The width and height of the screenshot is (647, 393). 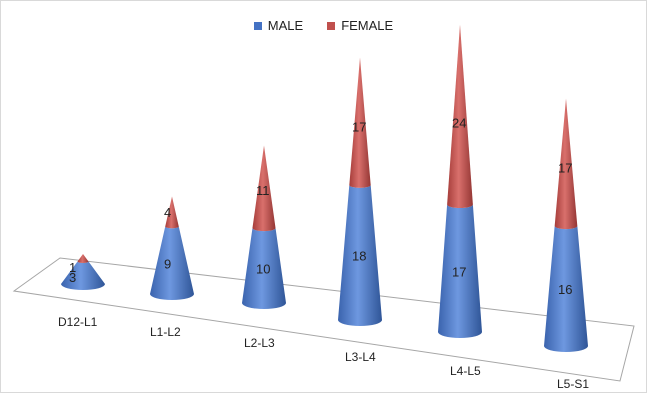 I want to click on legend-item-male: MALE, so click(x=278, y=25).